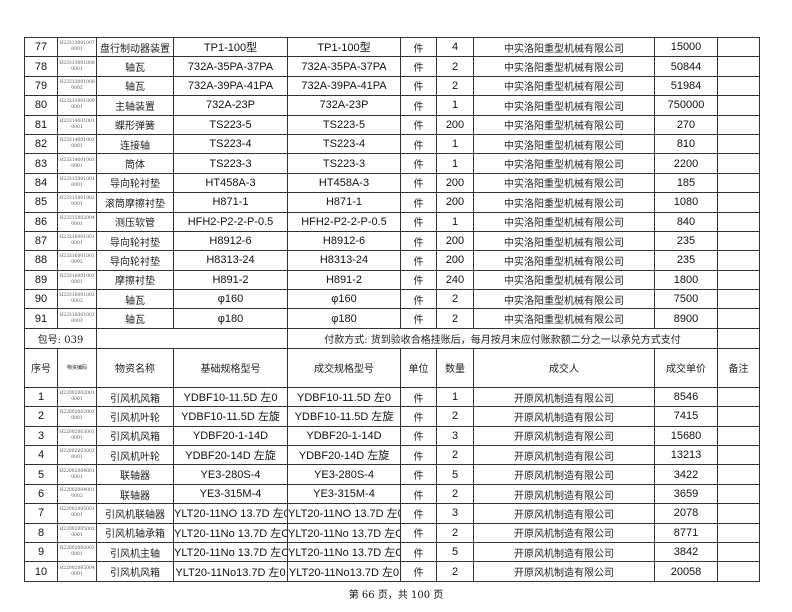 Image resolution: width=792 pixels, height=612 pixels. What do you see at coordinates (344, 397) in the screenshot?
I see `deal-spec: YDBF10-11.5D 左0` at bounding box center [344, 397].